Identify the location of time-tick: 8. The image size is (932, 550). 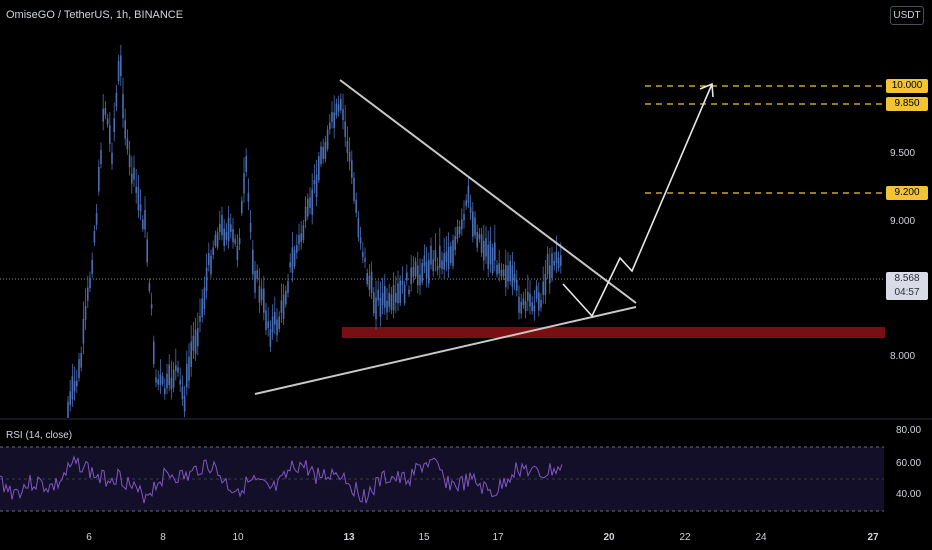
(163, 537).